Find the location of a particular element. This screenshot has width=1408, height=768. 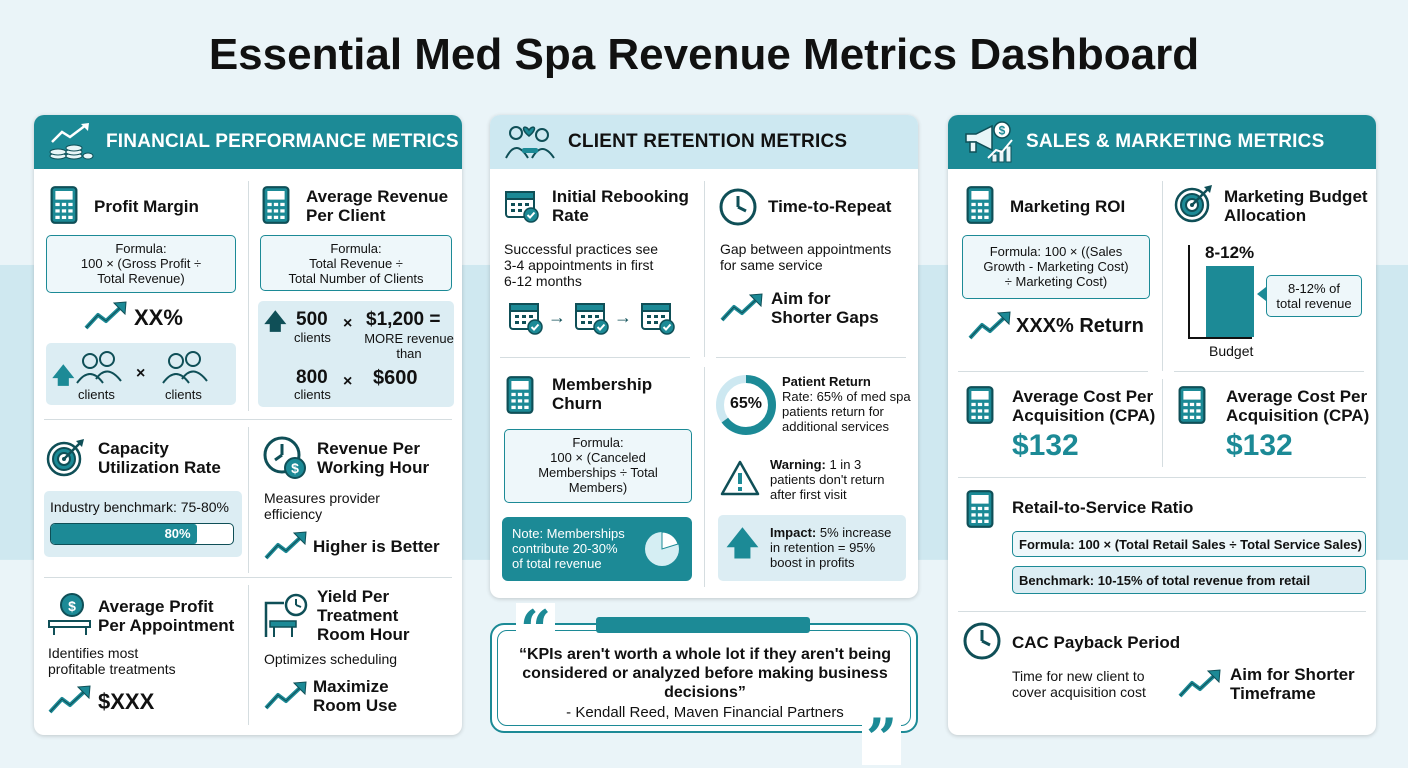

warning-icon is located at coordinates (740, 478).